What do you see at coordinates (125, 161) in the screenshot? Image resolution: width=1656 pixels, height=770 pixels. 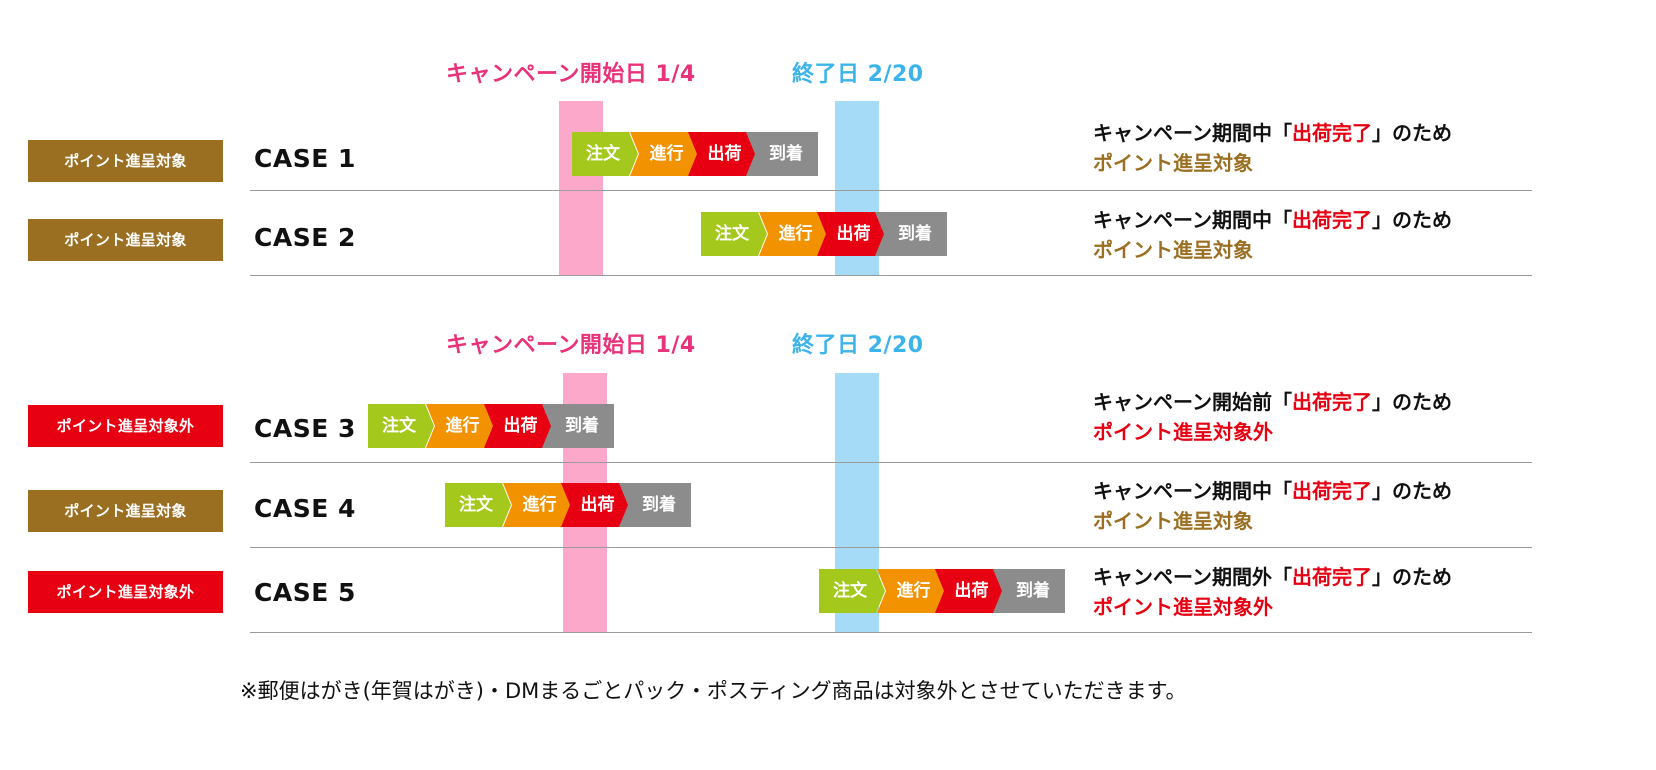 I see `status-badge-case-1: ポイント進呈対象` at bounding box center [125, 161].